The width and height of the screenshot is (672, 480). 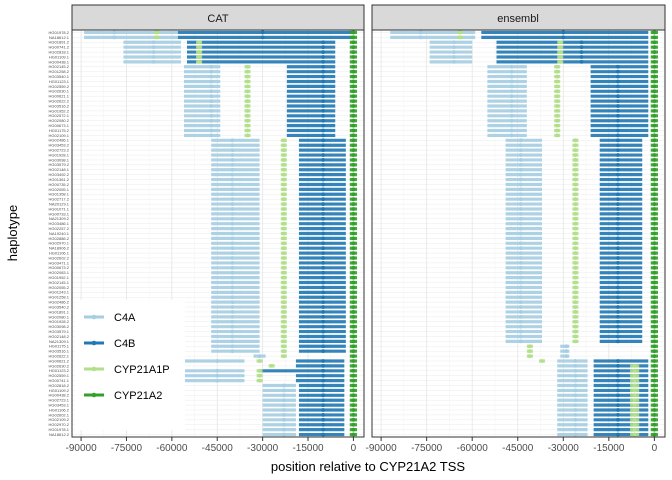 What do you see at coordinates (82, 448) in the screenshot?
I see `x-tick-label: -90000` at bounding box center [82, 448].